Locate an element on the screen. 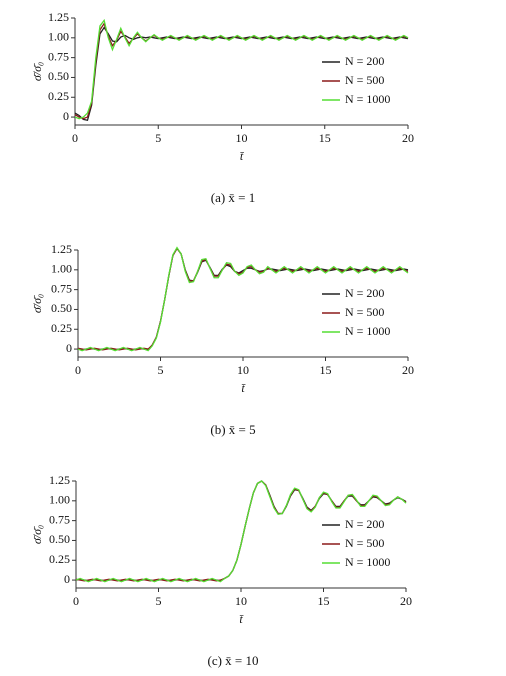 Image resolution: width=506 pixels, height=676 pixels. caption: (b) x̄ = 5 is located at coordinates (232, 429).